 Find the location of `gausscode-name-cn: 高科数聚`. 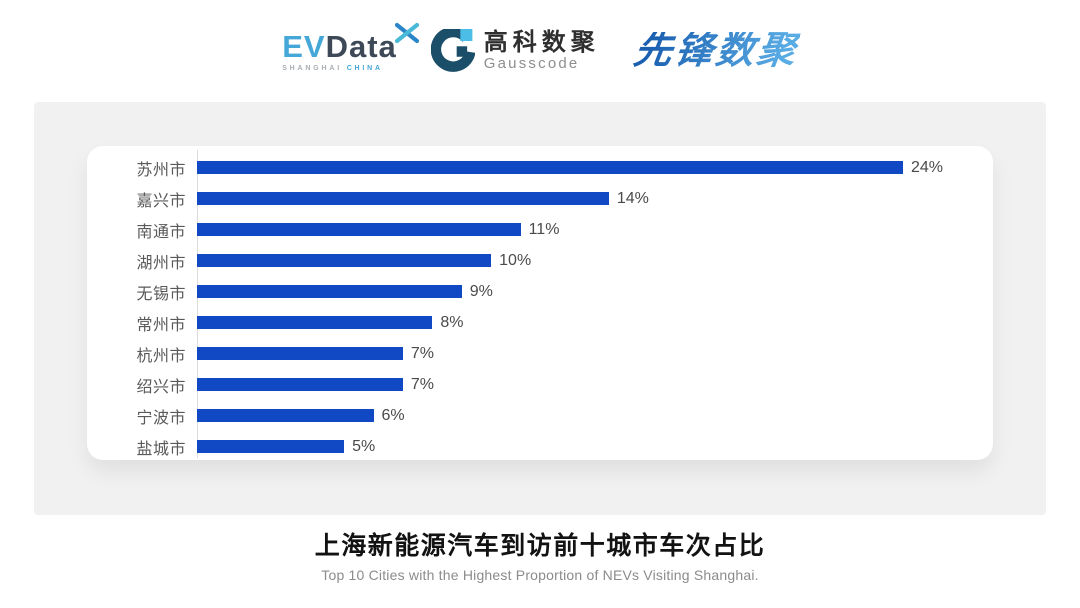

gausscode-name-cn: 高科数聚 is located at coordinates (541, 42).